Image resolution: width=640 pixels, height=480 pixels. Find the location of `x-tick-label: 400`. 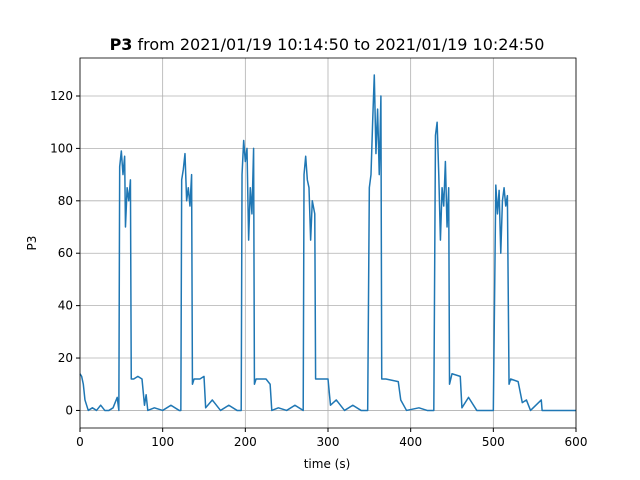

x-tick-label: 400 is located at coordinates (410, 442).